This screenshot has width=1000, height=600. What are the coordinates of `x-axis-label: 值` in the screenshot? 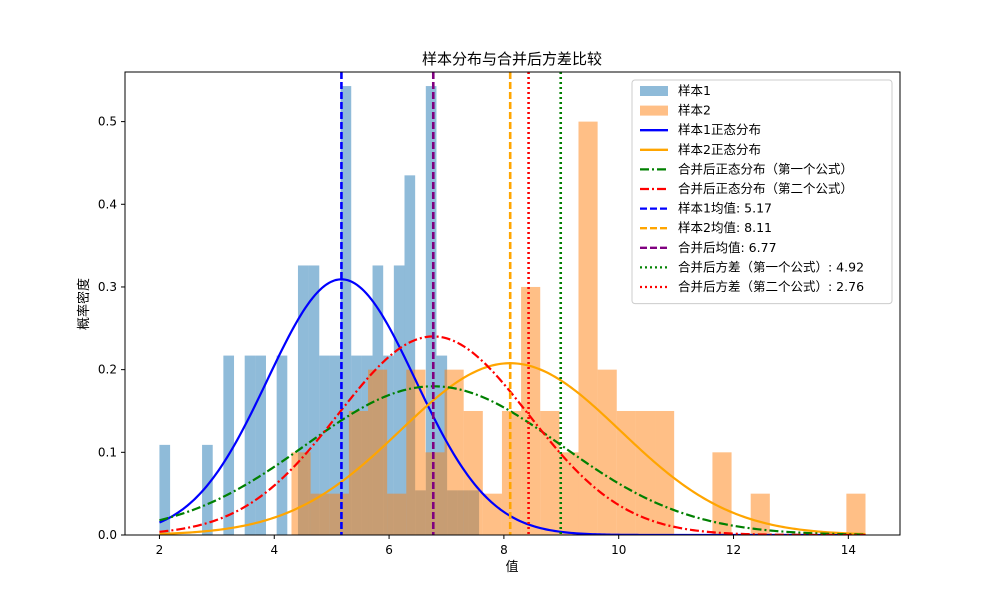 It's located at (511, 567).